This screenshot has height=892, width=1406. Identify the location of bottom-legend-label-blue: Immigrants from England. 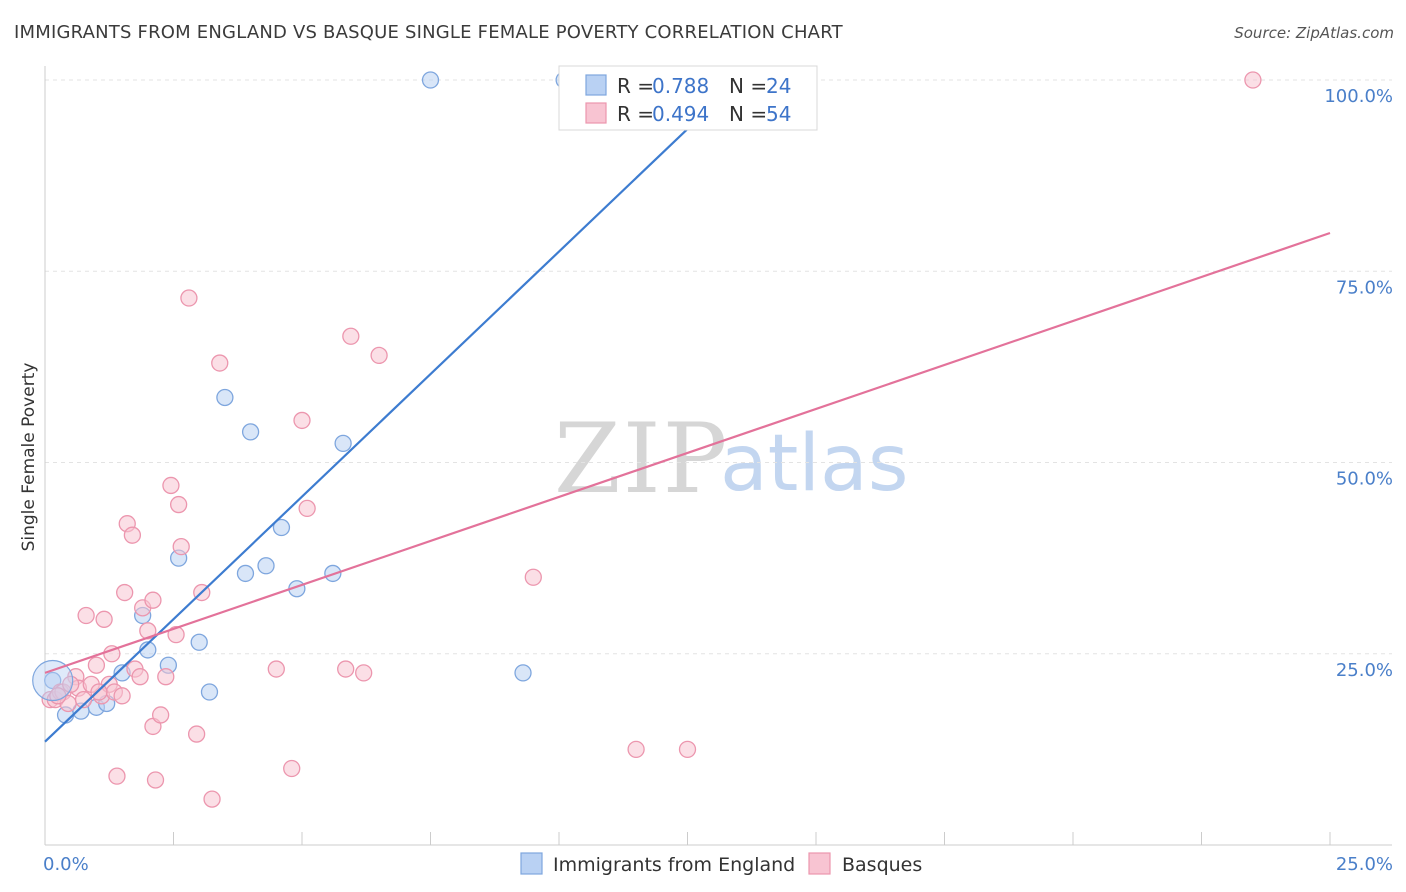
(674, 865).